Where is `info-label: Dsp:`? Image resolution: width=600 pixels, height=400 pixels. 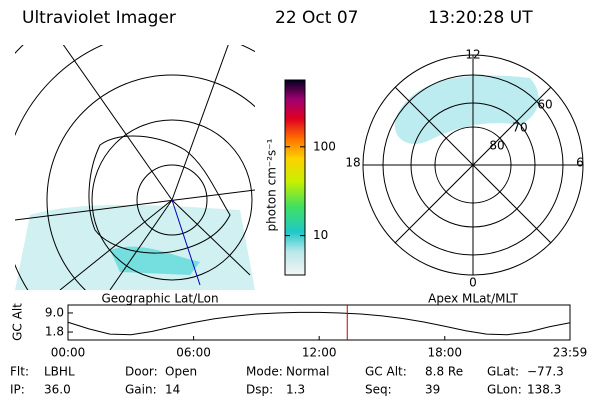 info-label: Dsp: is located at coordinates (259, 390).